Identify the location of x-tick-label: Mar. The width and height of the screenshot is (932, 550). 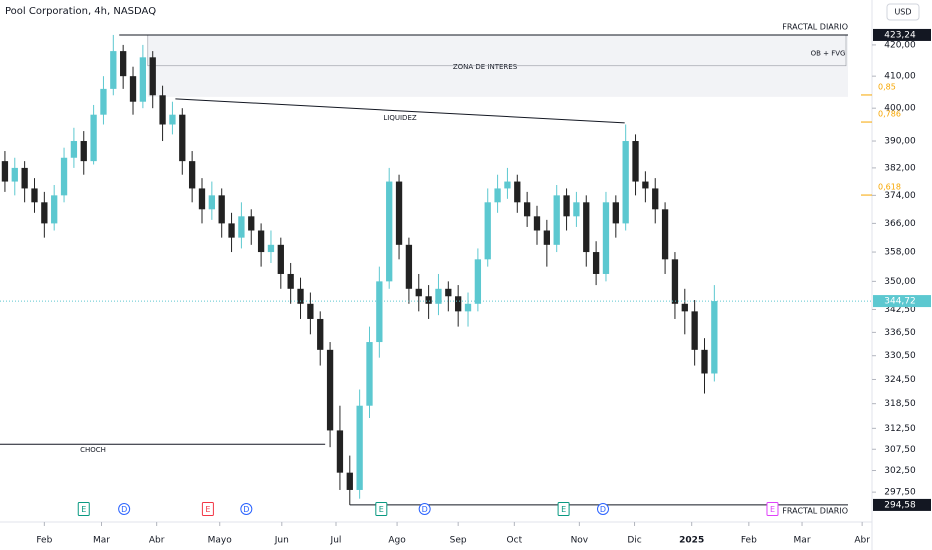
(802, 541).